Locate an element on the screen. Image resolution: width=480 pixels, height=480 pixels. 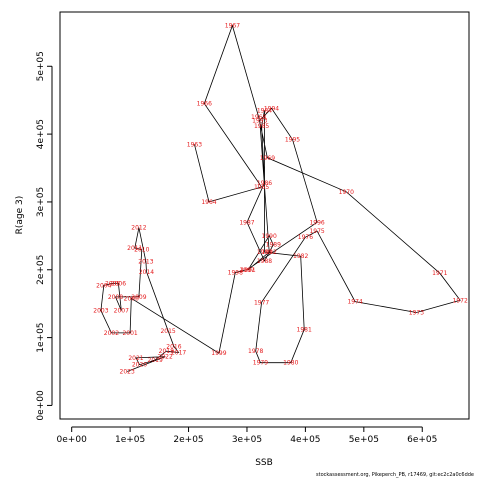
x-tick-label: 6e+05 is located at coordinates (422, 440).